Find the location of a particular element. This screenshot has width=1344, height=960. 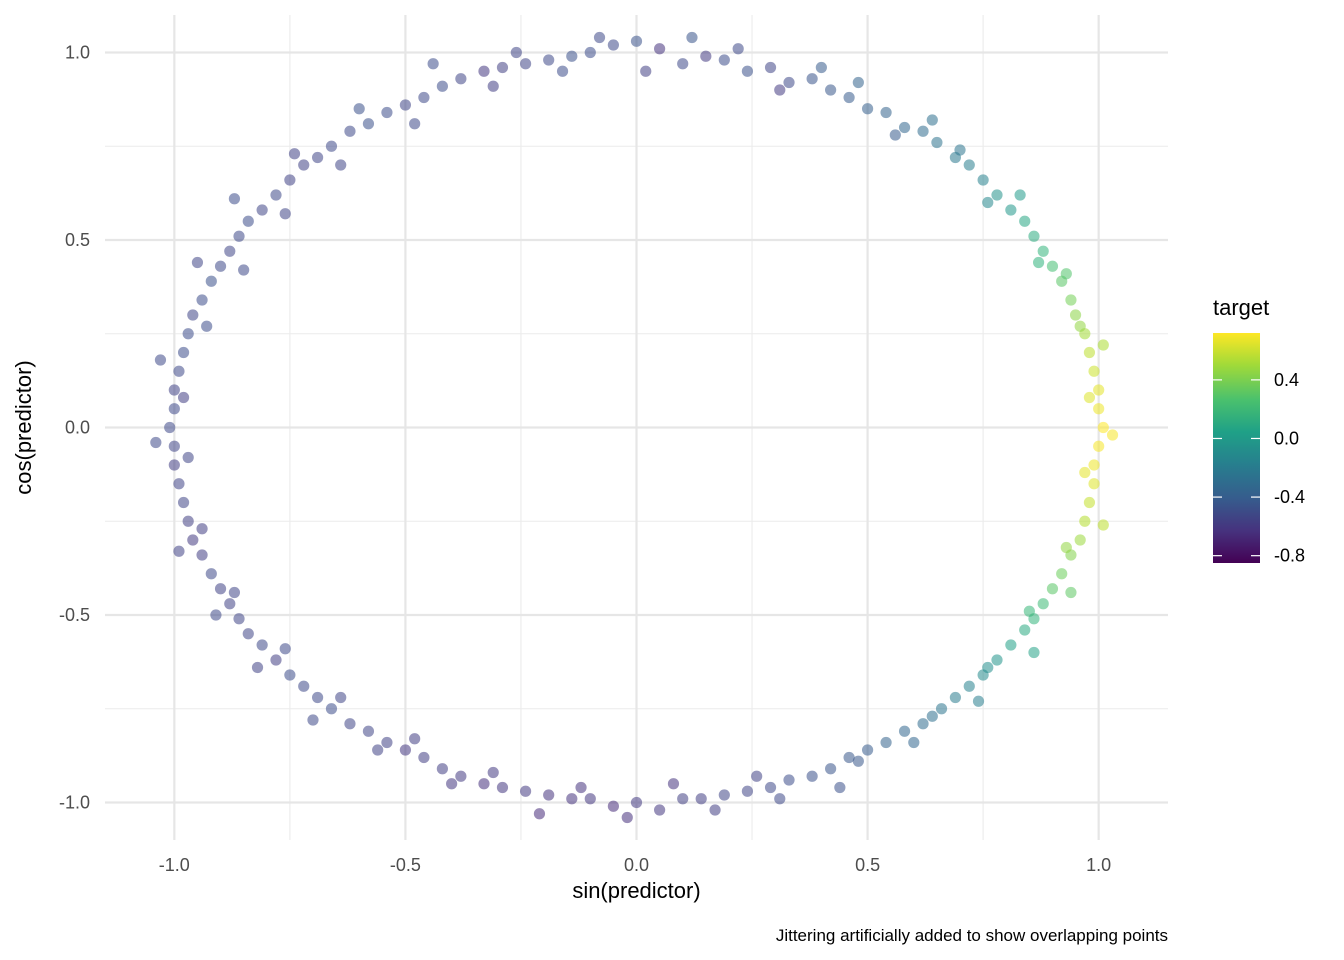

x-axis-title: sin(predictor) is located at coordinates (636, 890).